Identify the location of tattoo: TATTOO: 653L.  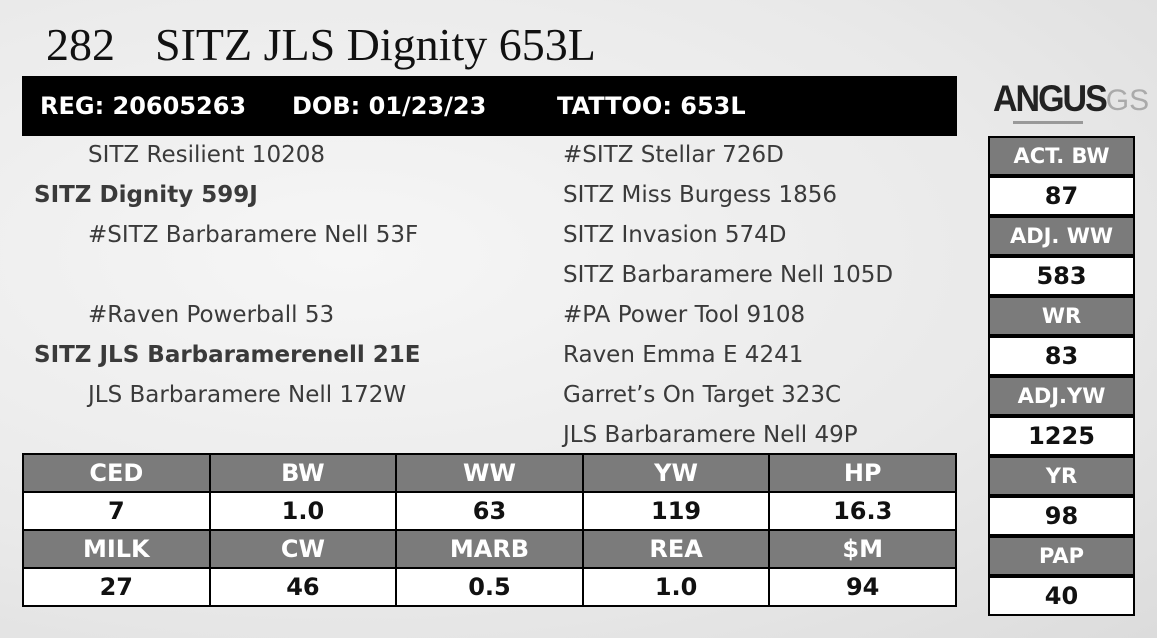
(651, 106).